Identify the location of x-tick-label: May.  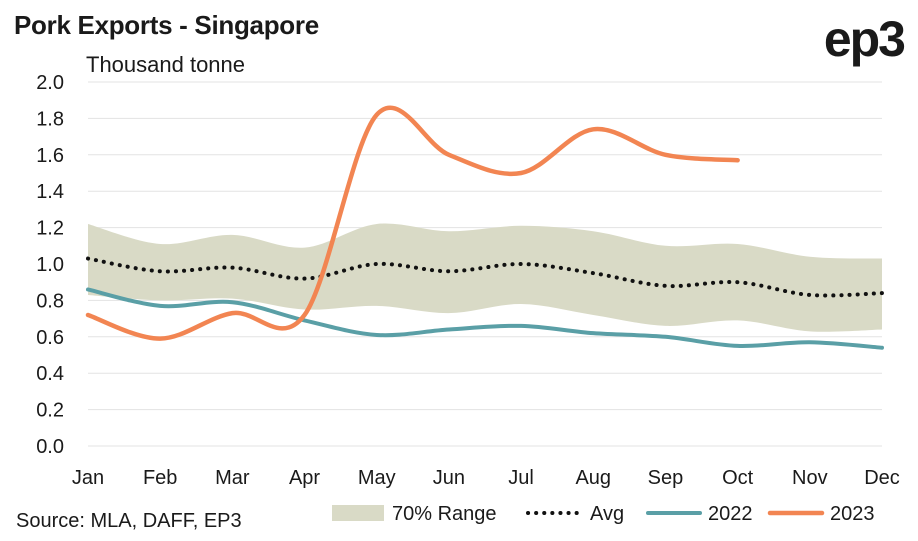
(377, 478).